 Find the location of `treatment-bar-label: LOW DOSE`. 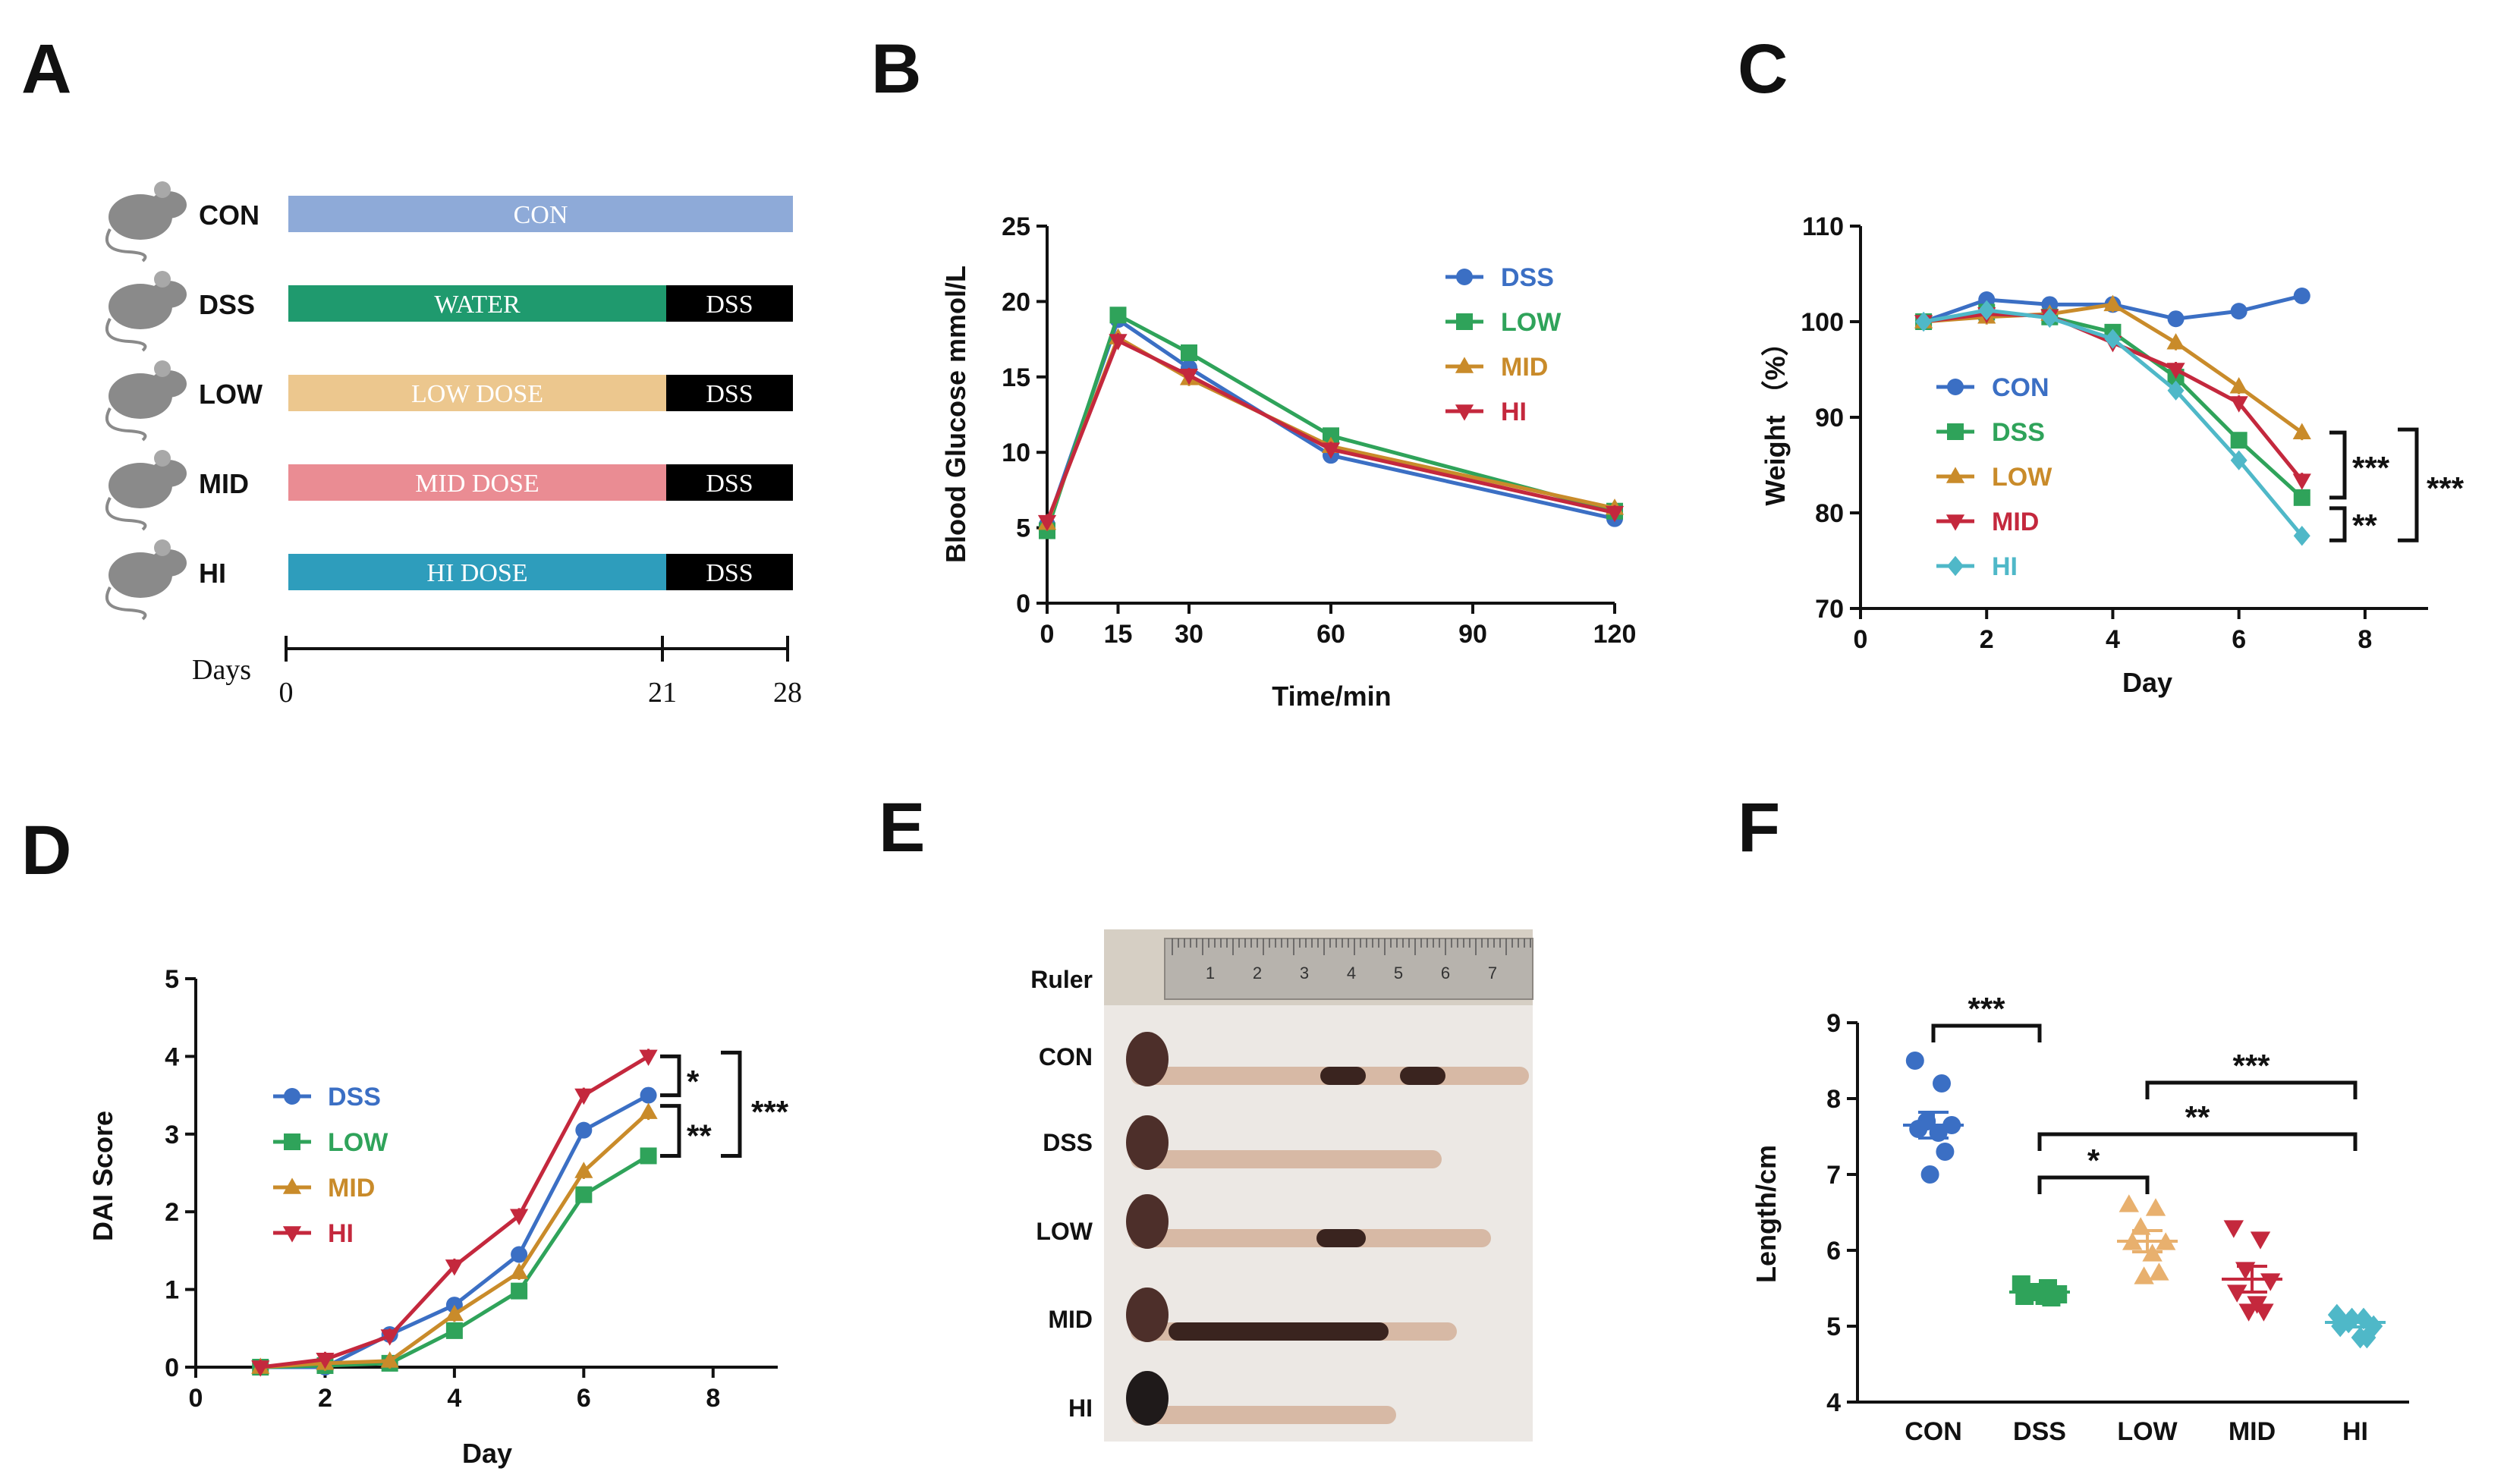

treatment-bar-label: LOW DOSE is located at coordinates (477, 394).